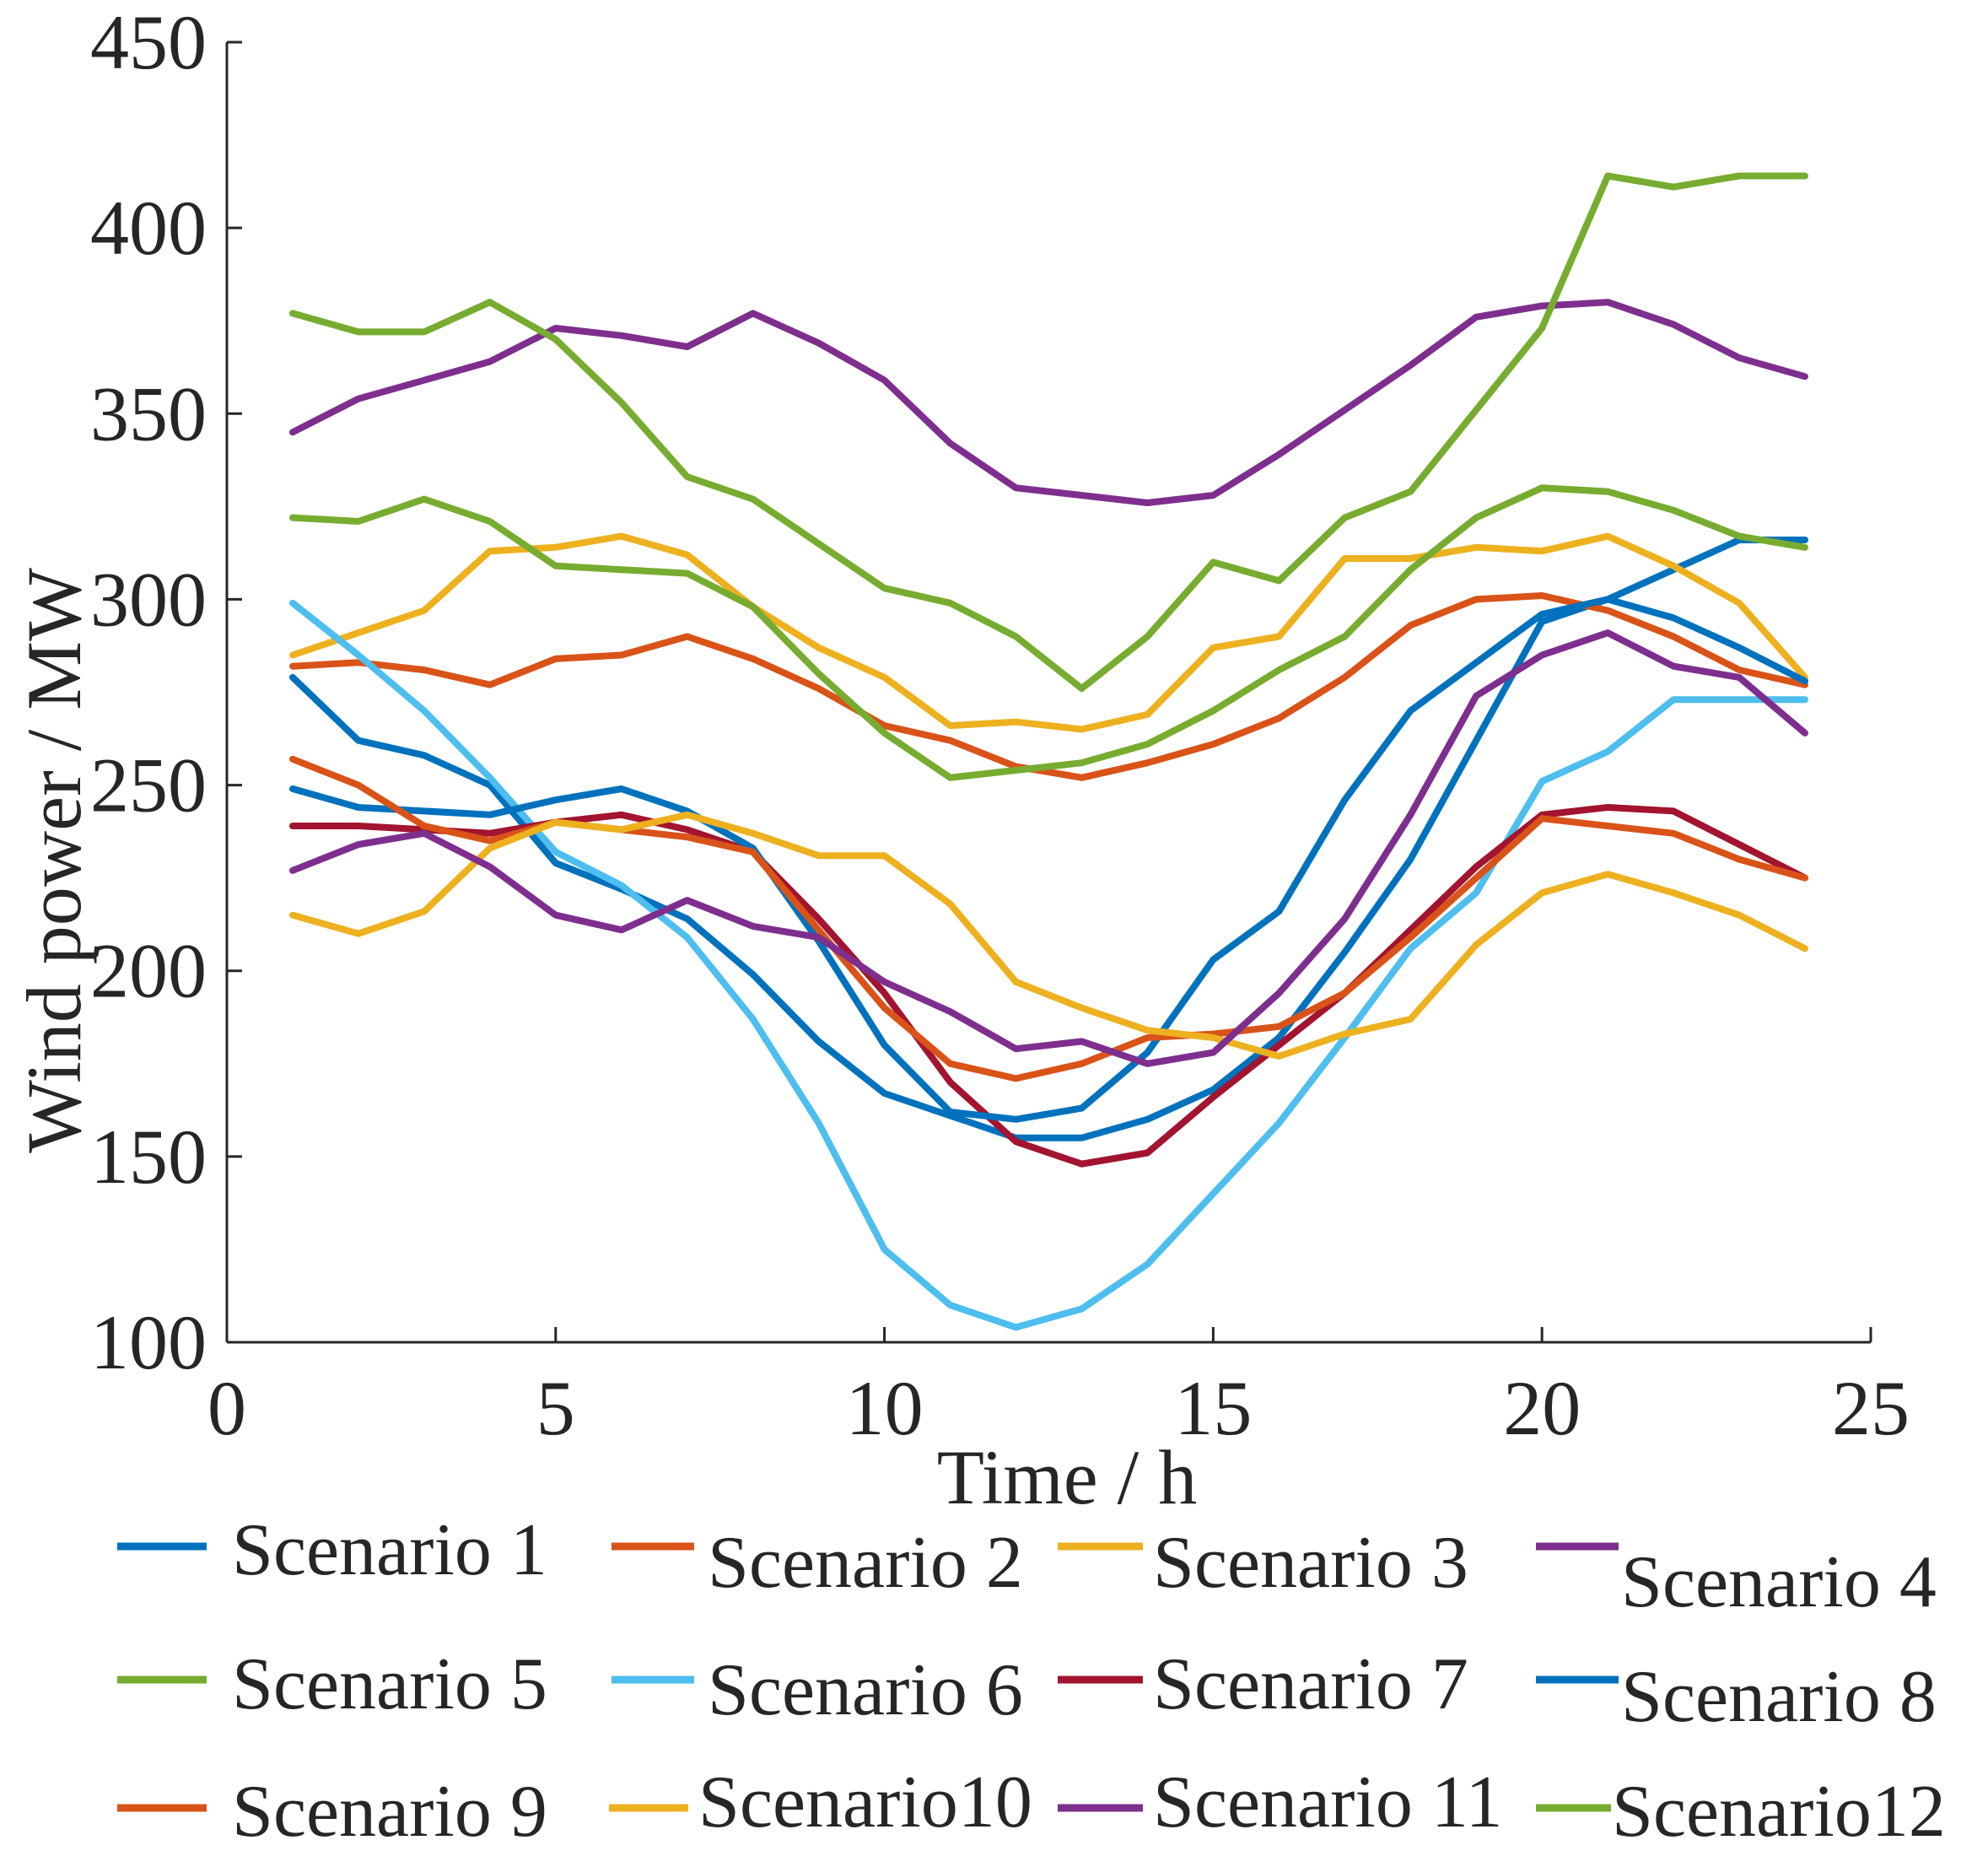 The height and width of the screenshot is (1867, 1988). I want to click on y-tick-label: 450, so click(148, 42).